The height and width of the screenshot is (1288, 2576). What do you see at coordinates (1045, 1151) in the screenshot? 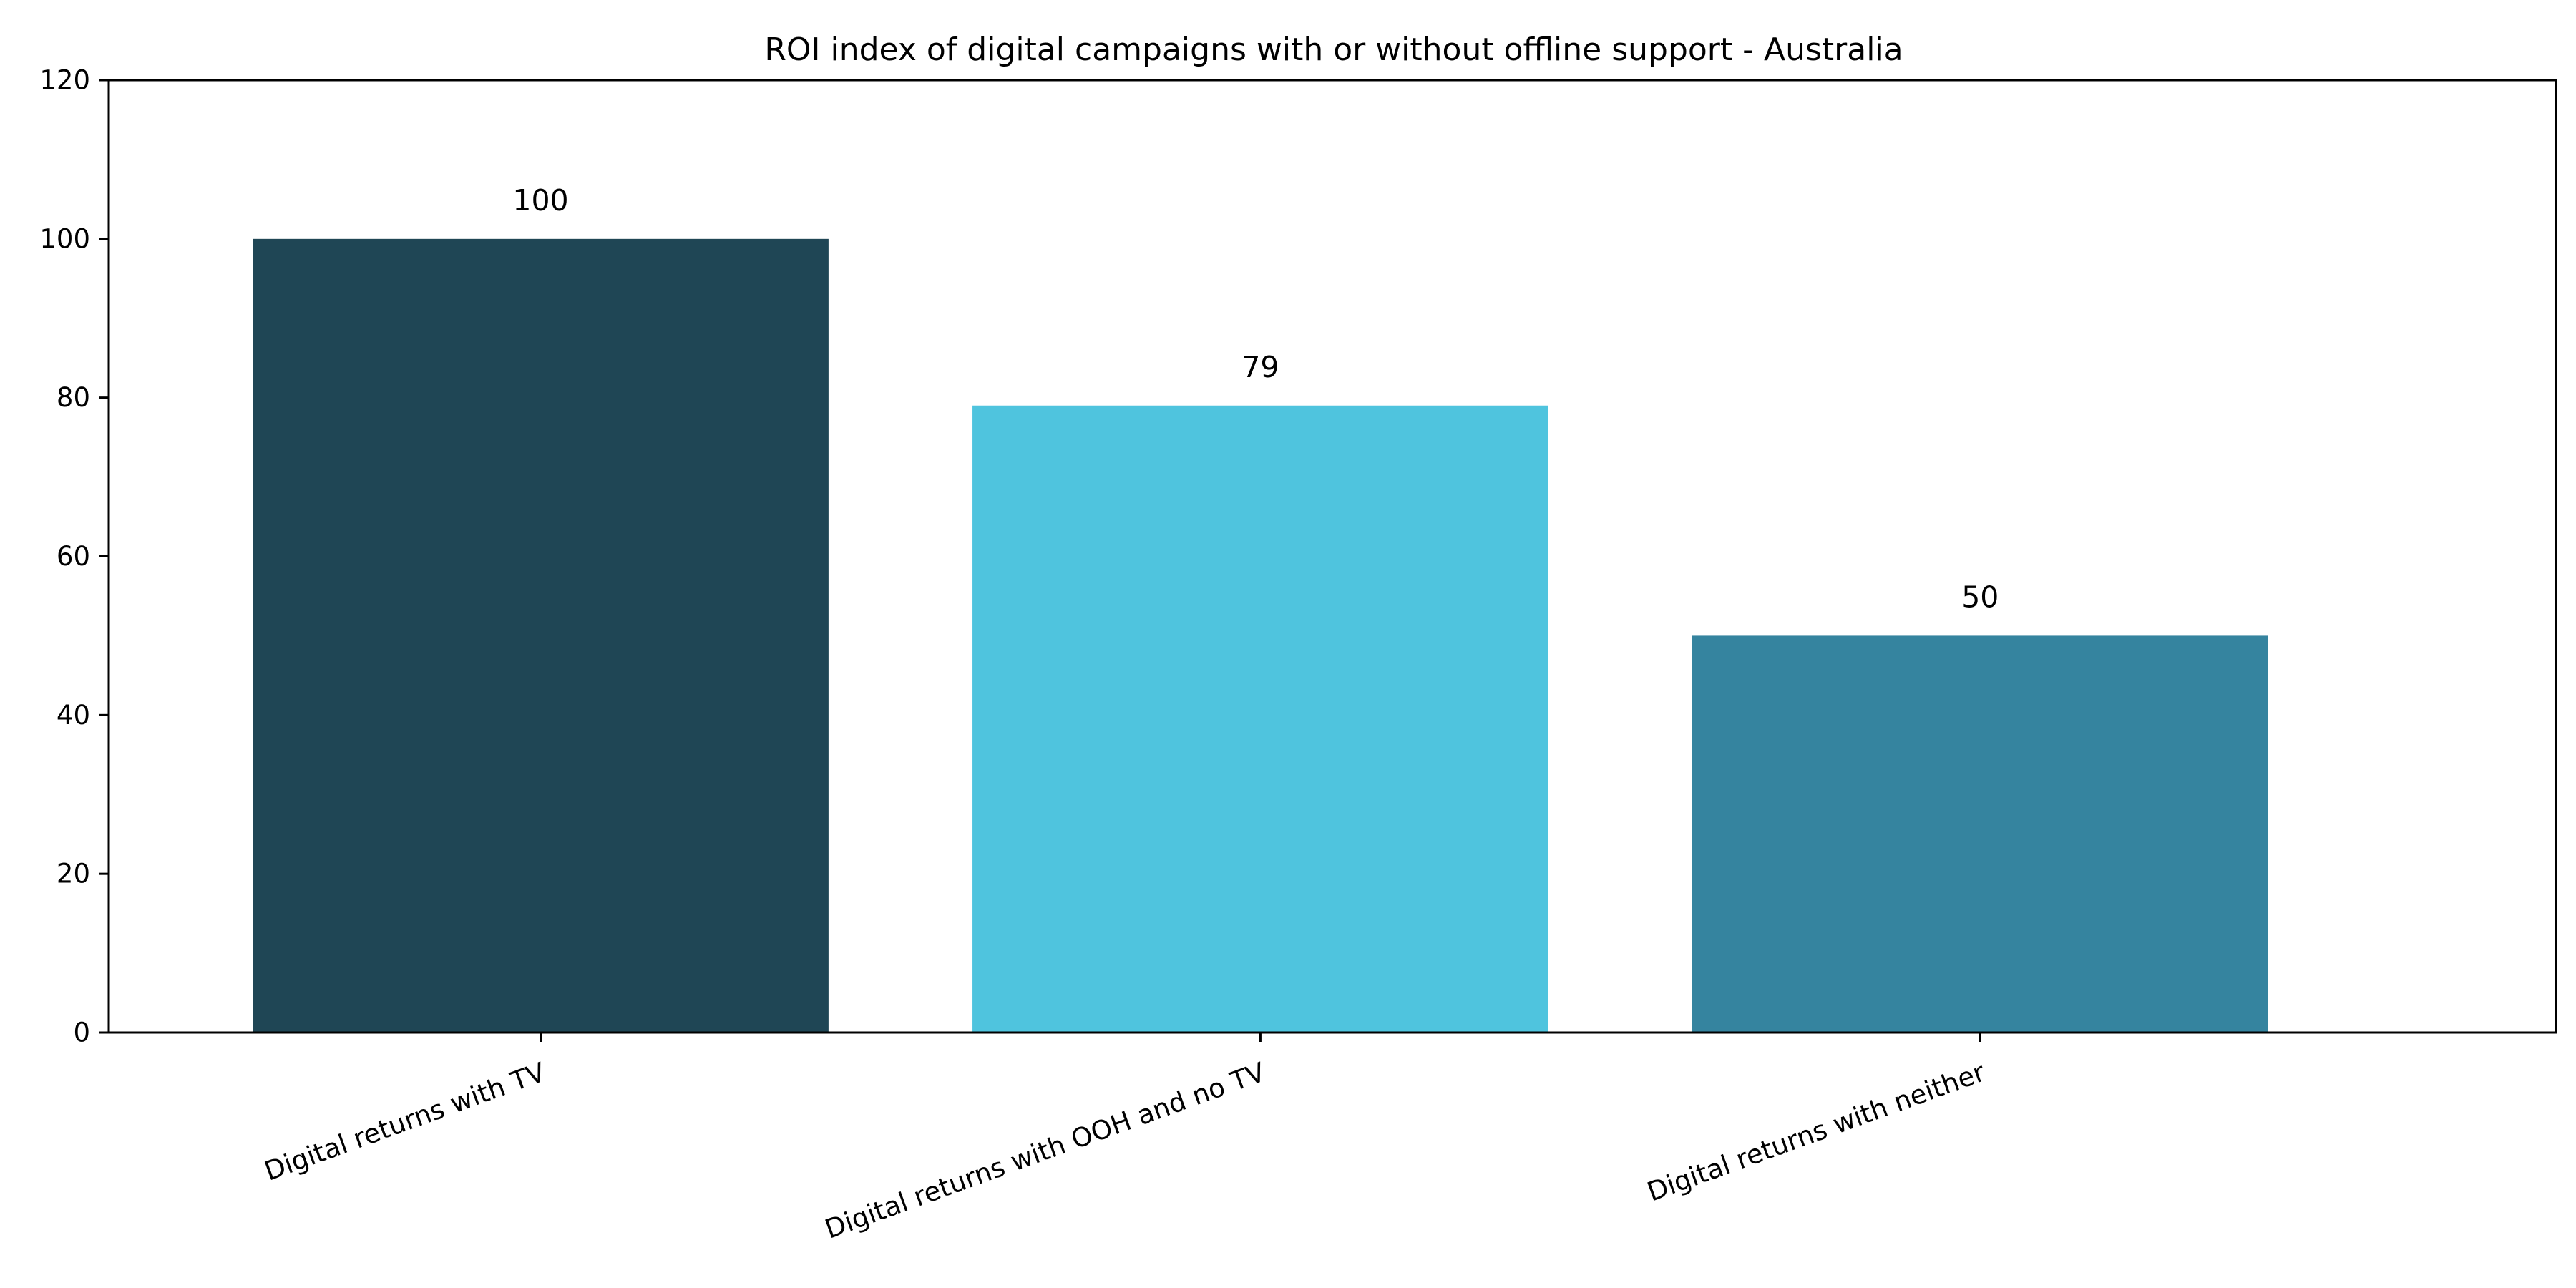
I see `x-tick-label: Digital returns with OOH and no TV` at bounding box center [1045, 1151].